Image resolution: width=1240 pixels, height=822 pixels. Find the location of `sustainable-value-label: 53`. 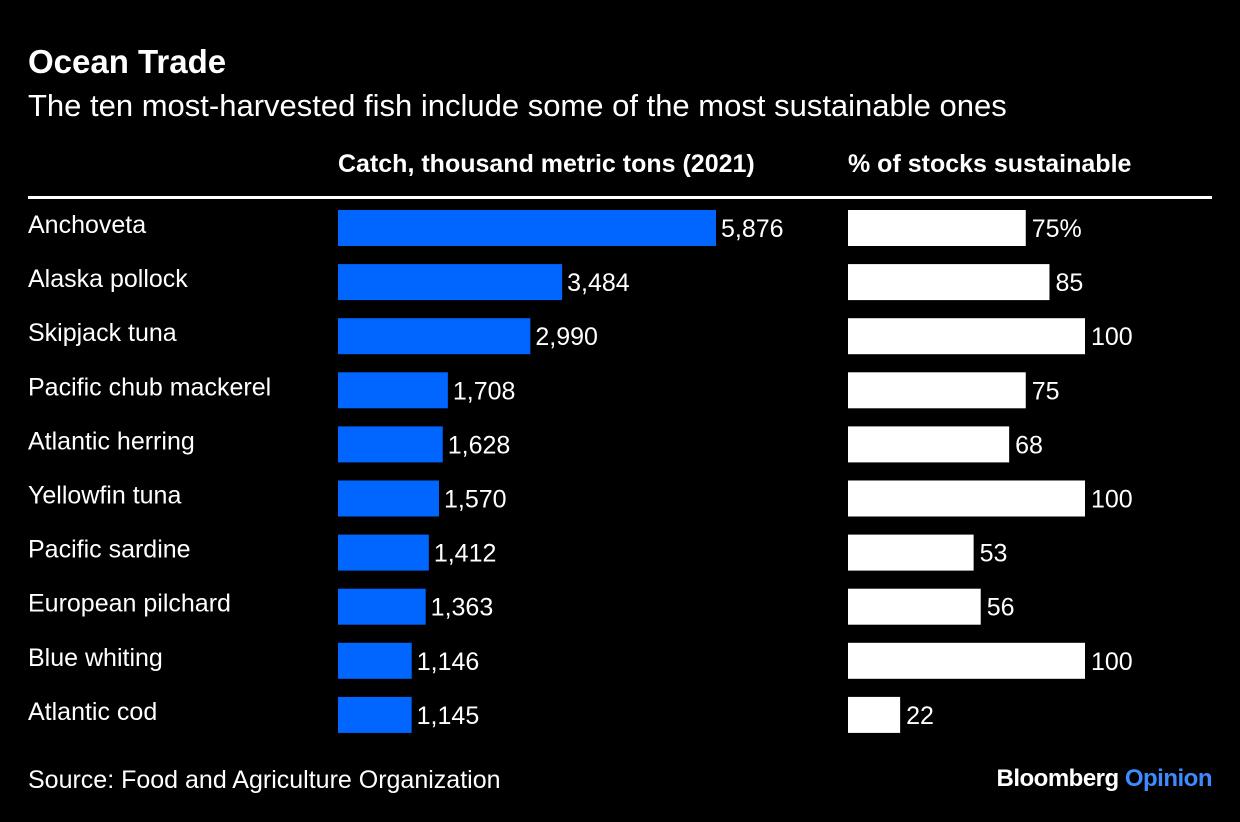

sustainable-value-label: 53 is located at coordinates (994, 554).